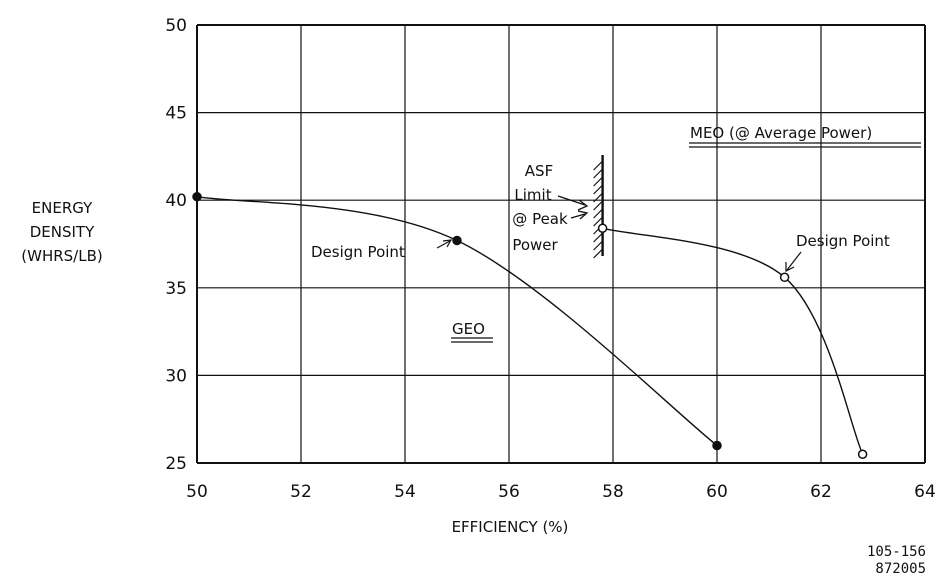 Image resolution: width=940 pixels, height=583 pixels. I want to click on asf-label-line-1: ASF, so click(539, 171).